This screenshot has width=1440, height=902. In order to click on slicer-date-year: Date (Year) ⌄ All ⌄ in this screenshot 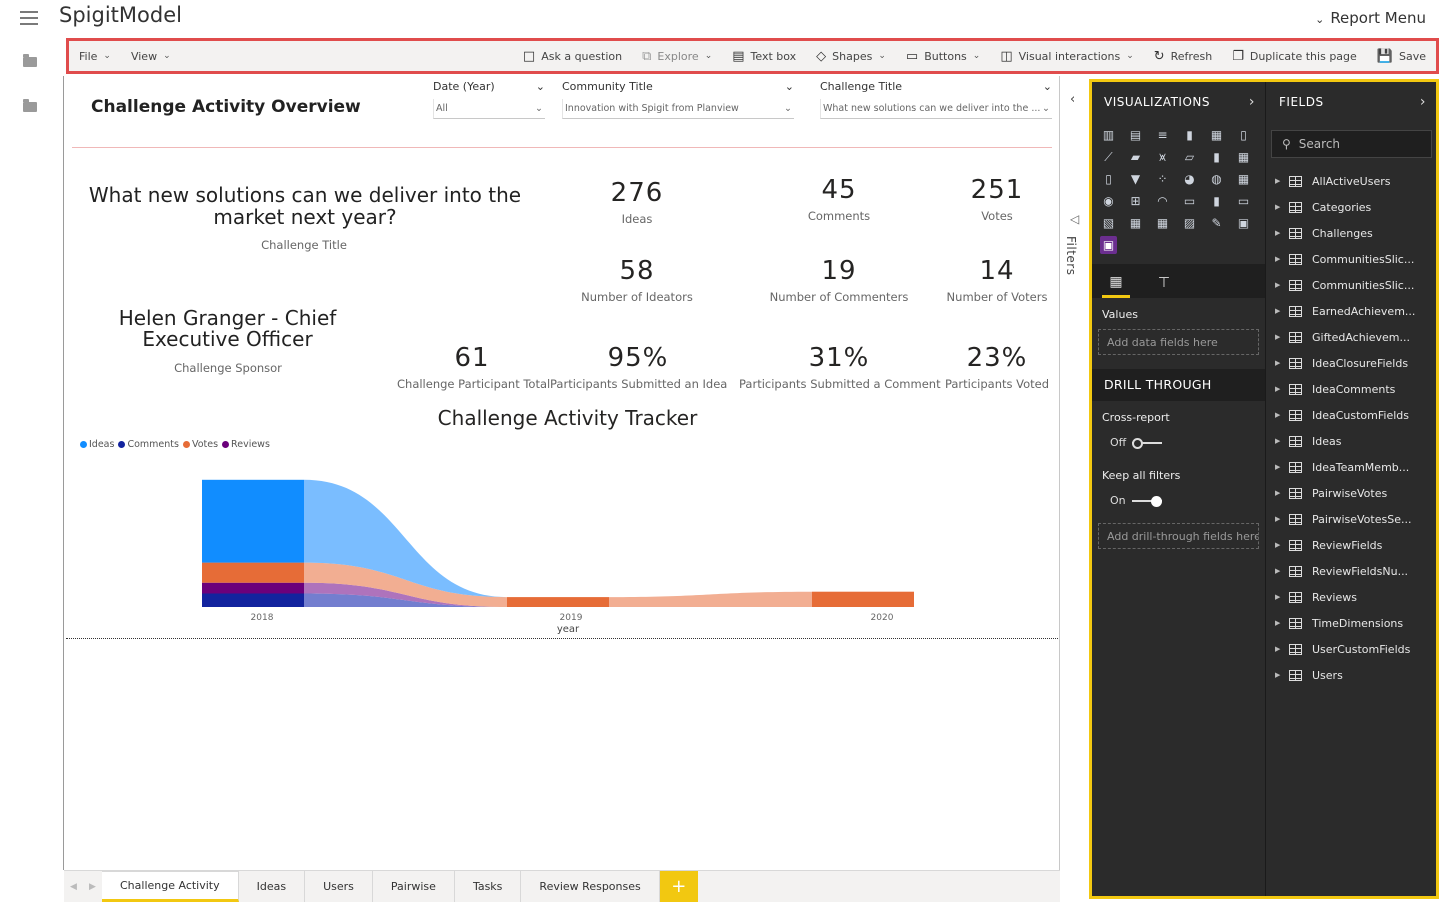, I will do `click(489, 99)`.